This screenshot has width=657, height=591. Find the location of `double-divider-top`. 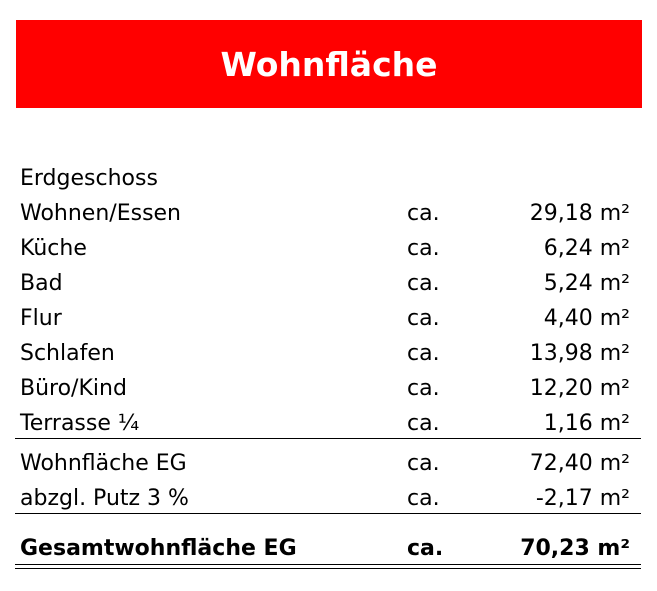

double-divider-top is located at coordinates (328, 564).